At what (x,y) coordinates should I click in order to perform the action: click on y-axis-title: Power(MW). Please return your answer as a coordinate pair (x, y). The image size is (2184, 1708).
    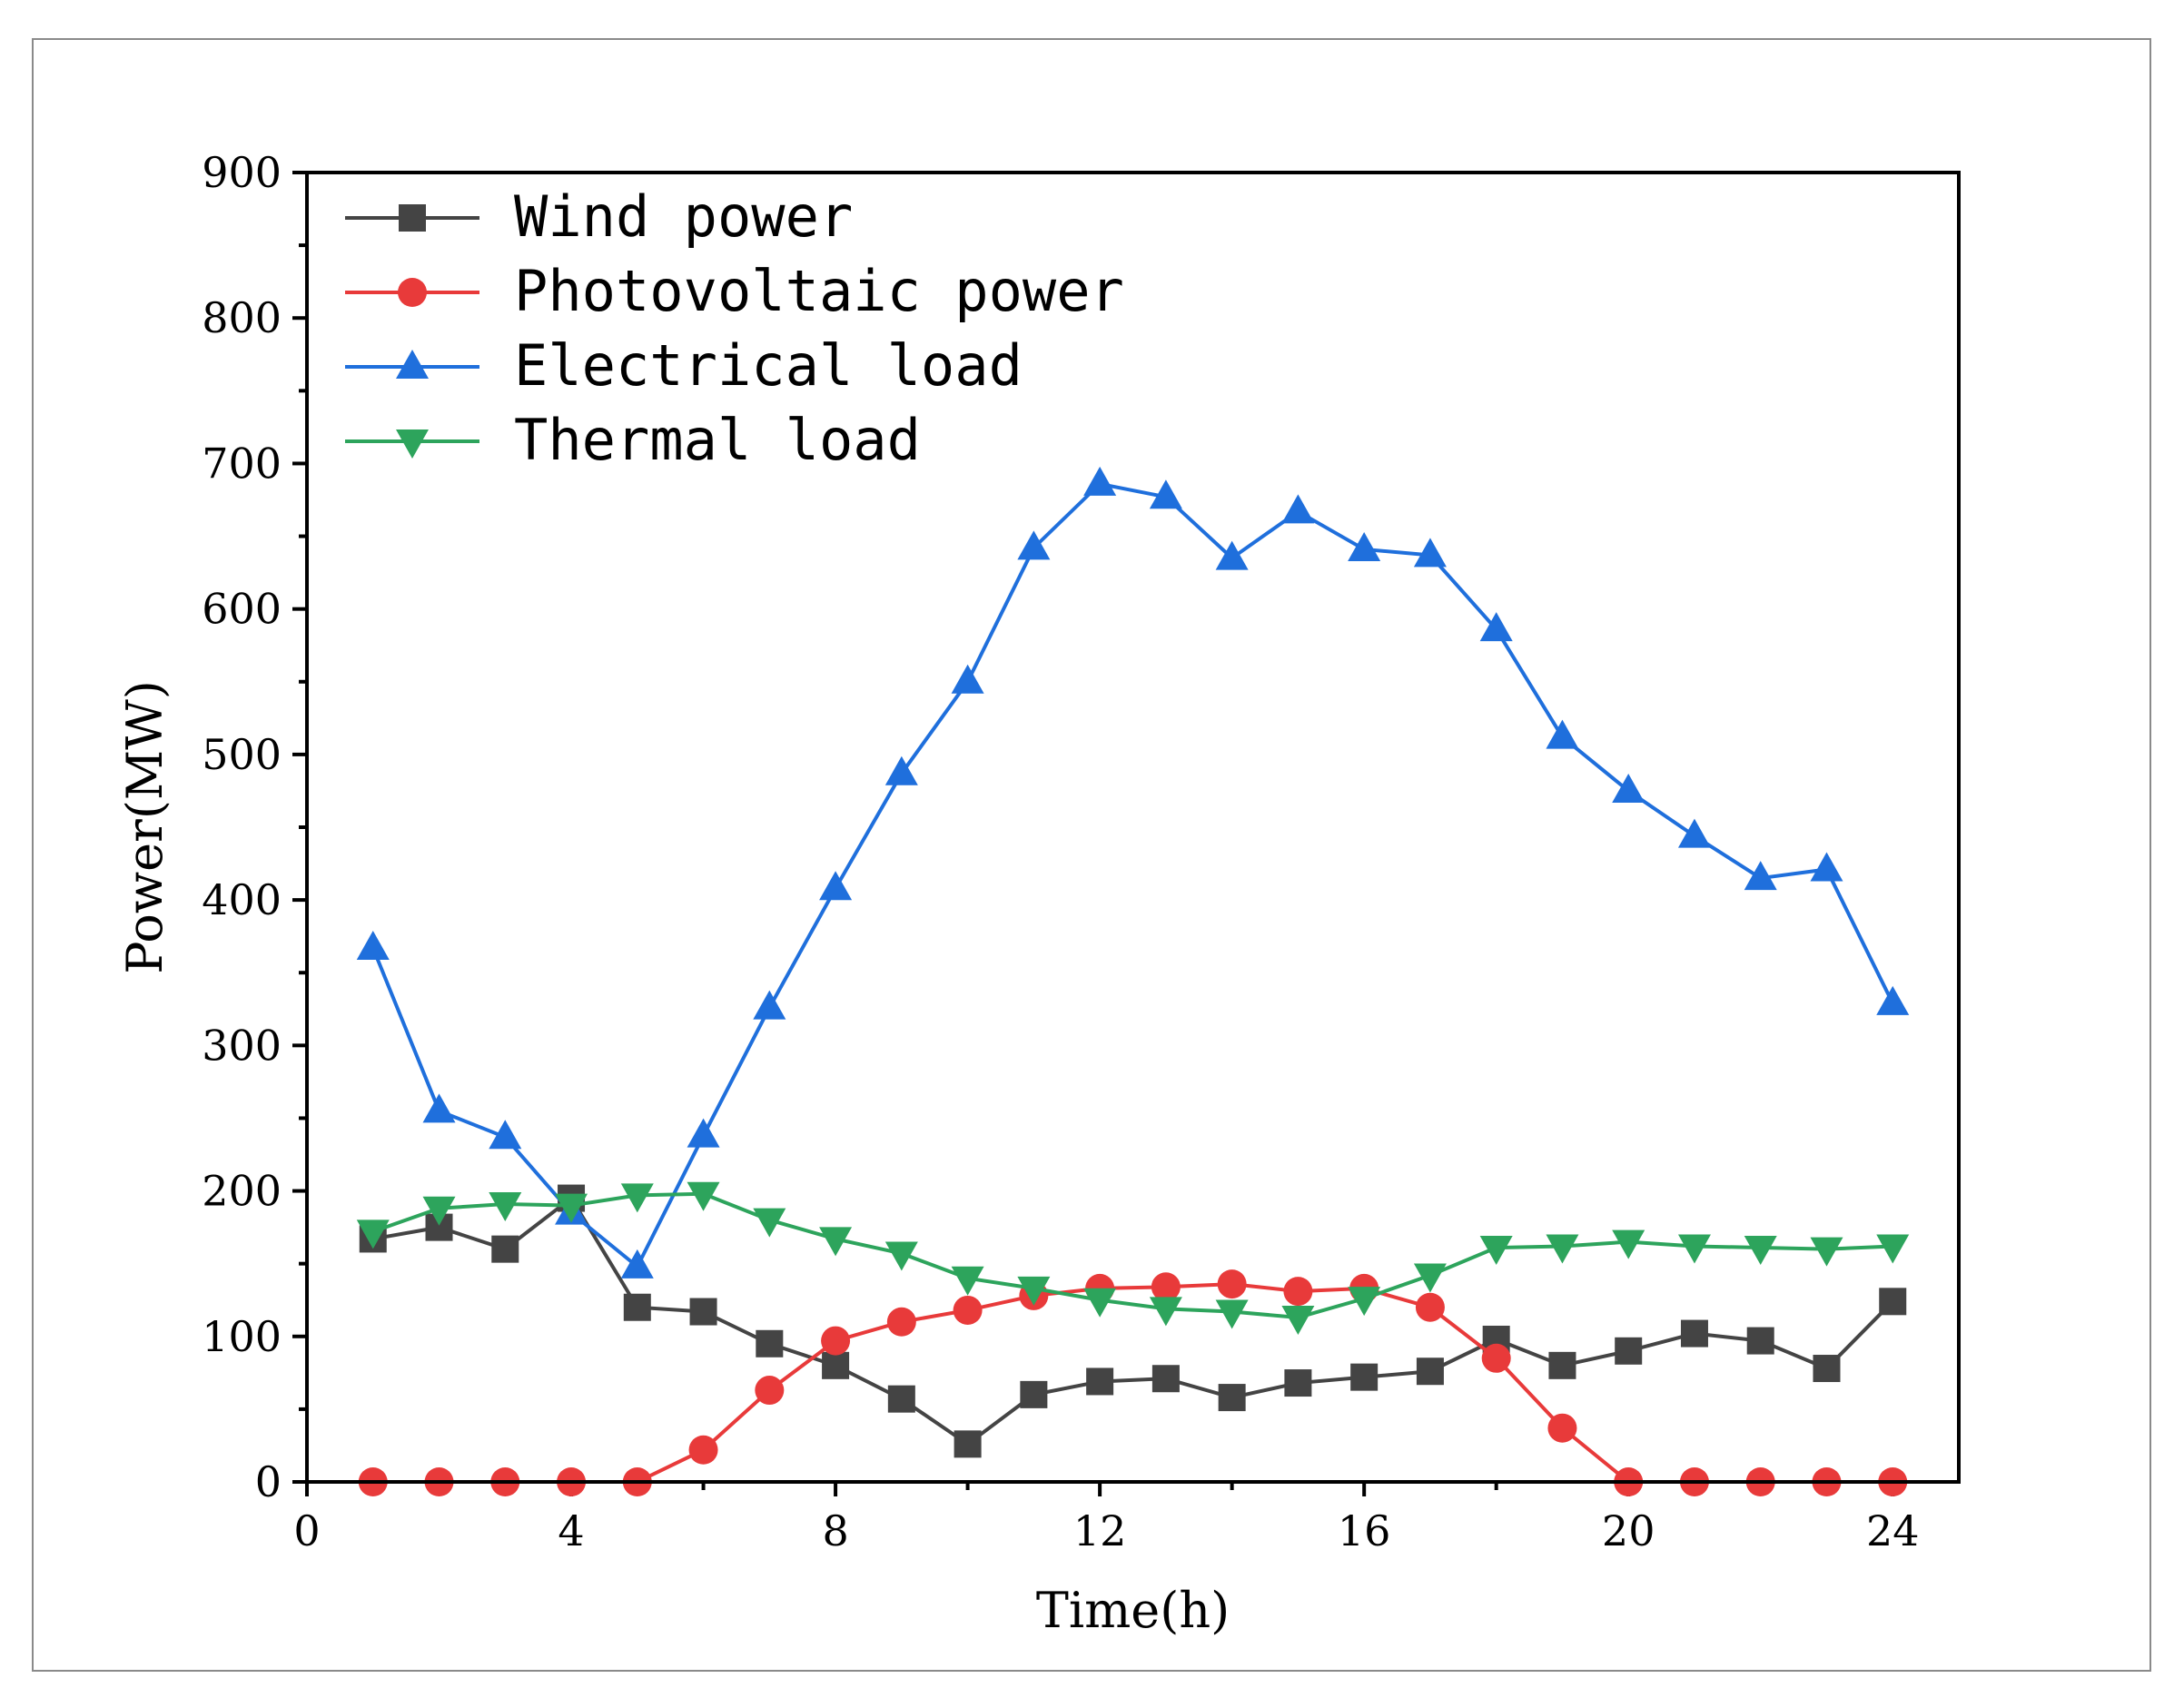
    Looking at the image, I should click on (145, 827).